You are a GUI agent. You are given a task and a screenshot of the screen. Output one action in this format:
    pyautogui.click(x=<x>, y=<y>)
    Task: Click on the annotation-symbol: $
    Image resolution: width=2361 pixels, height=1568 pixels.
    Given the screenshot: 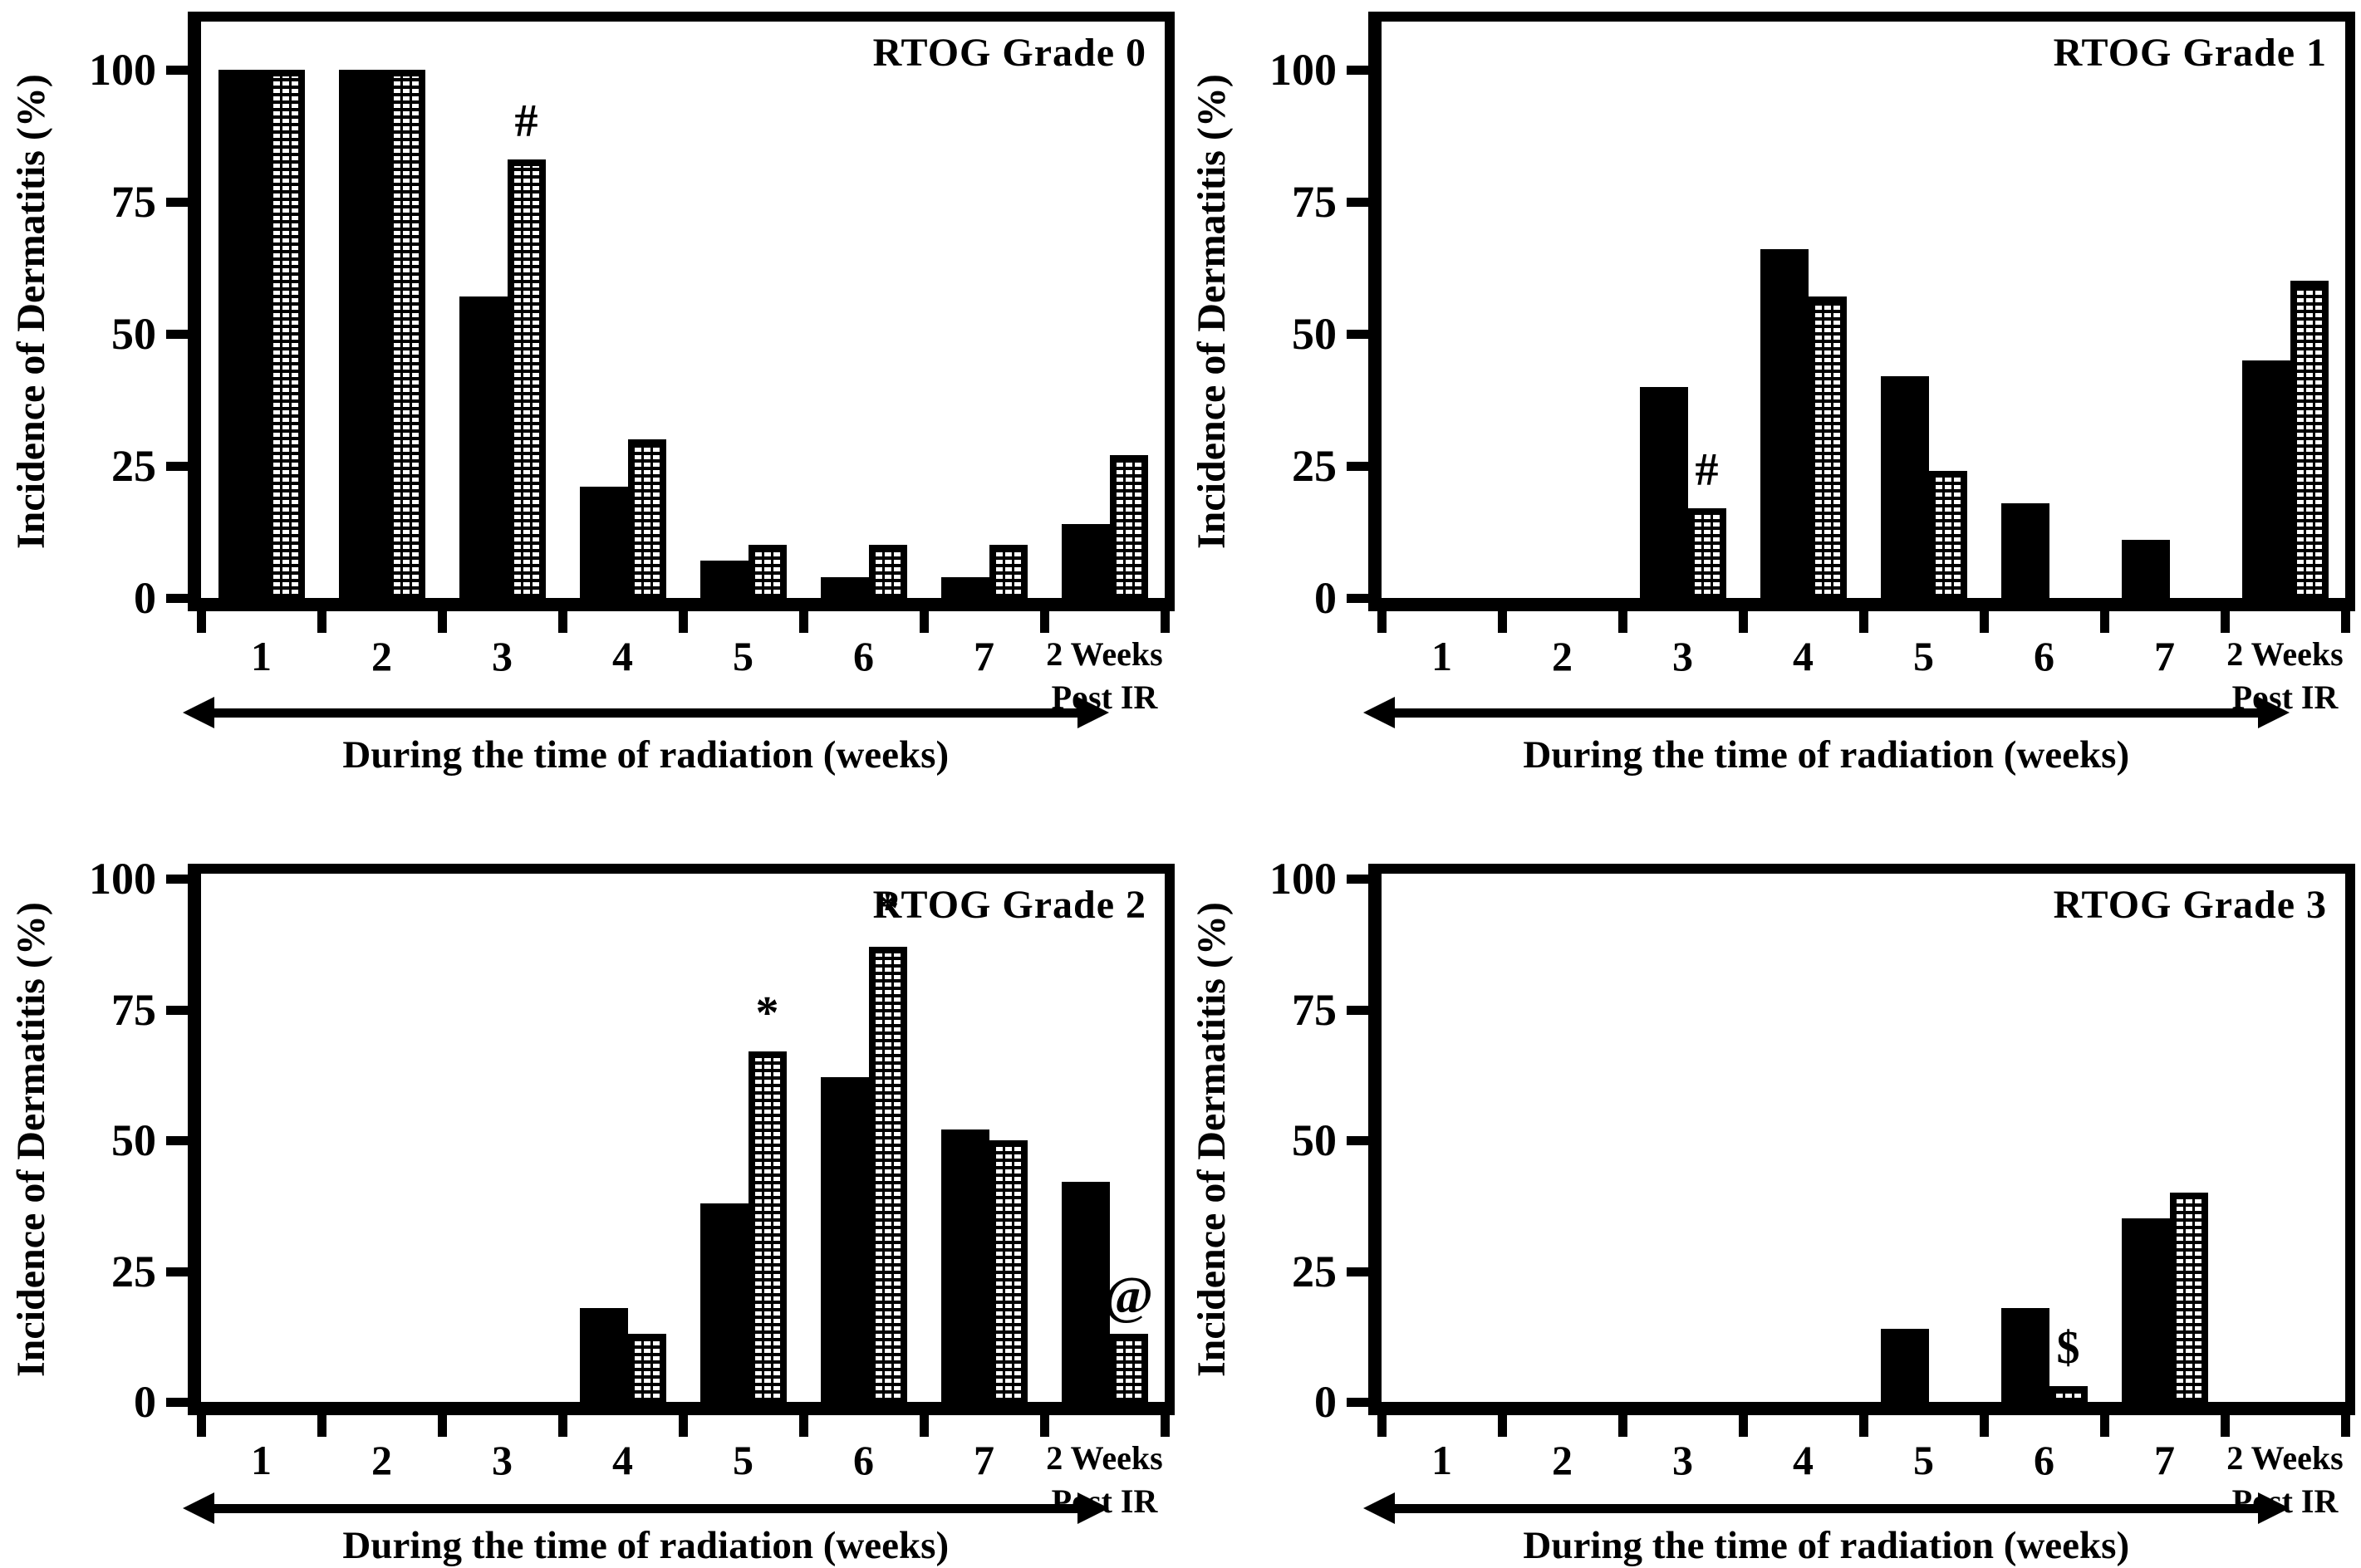 What is the action you would take?
    pyautogui.click(x=2068, y=1348)
    